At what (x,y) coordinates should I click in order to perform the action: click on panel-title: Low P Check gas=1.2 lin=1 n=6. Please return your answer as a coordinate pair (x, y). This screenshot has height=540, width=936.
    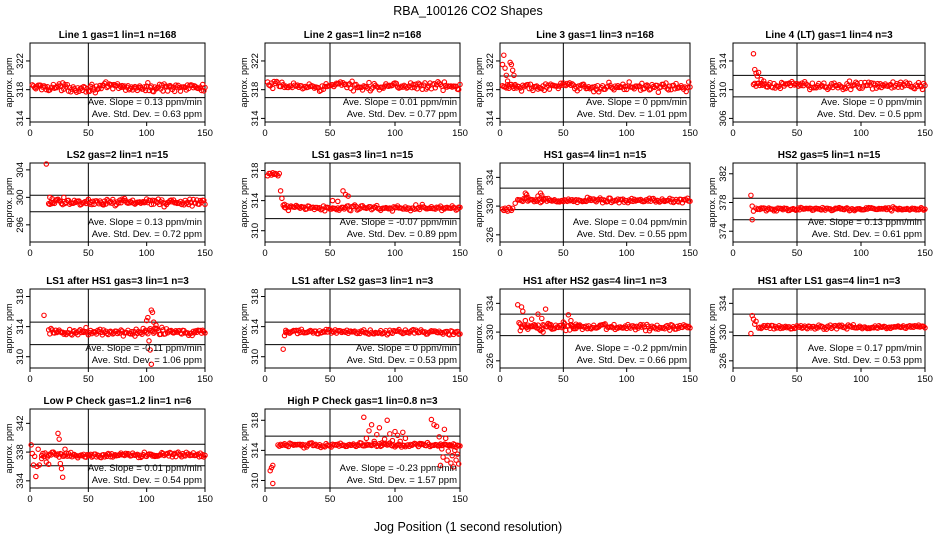
    Looking at the image, I should click on (118, 401).